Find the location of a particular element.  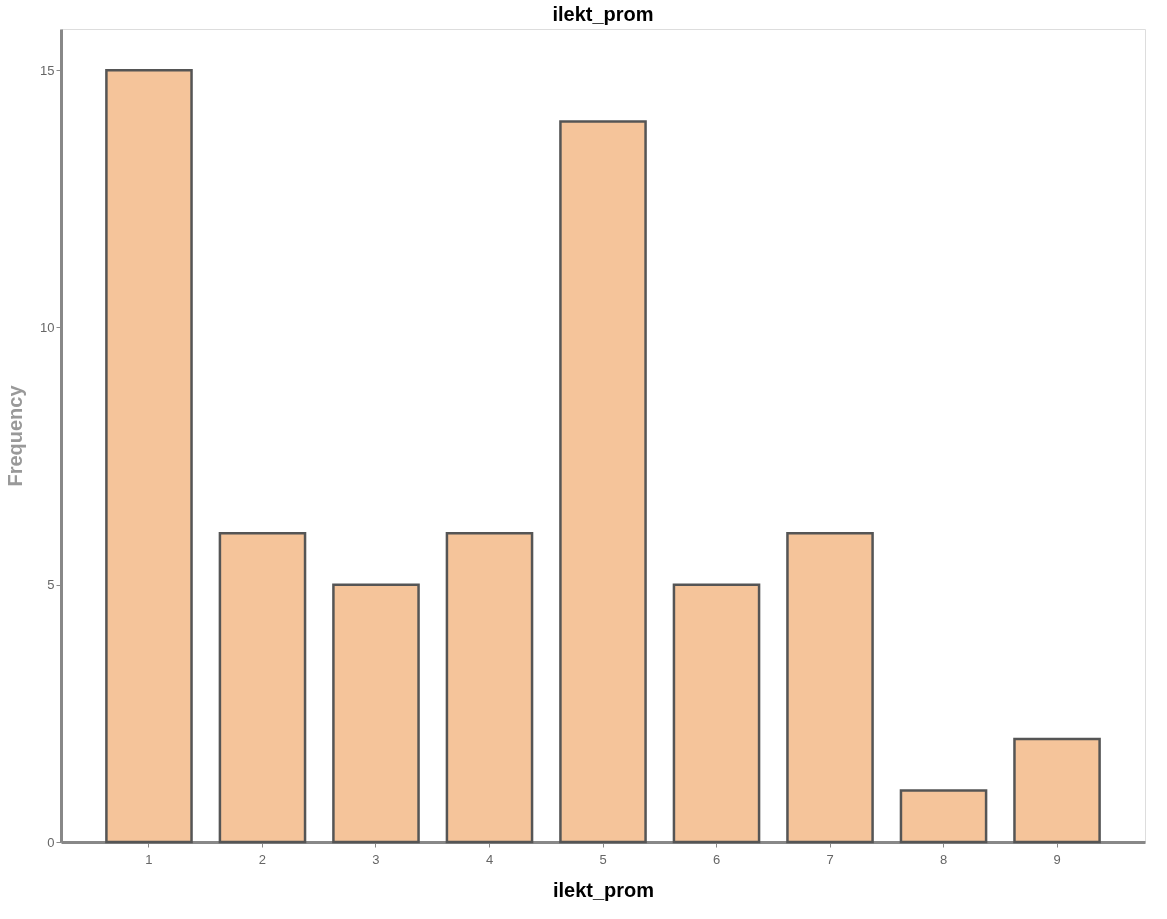

x-axis-title: ilekt_prom is located at coordinates (603, 889).